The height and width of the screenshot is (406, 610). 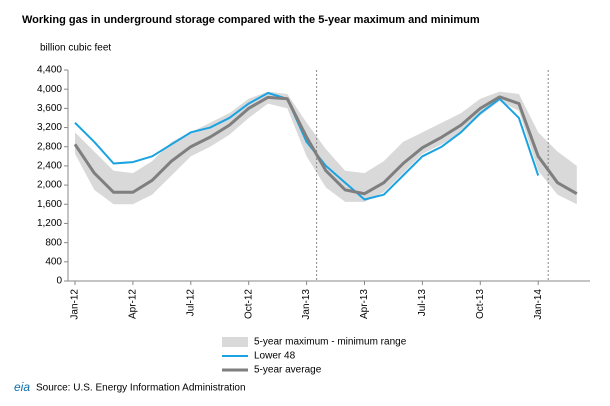 What do you see at coordinates (75, 48) in the screenshot?
I see `y-axis-label: billion cubic feet` at bounding box center [75, 48].